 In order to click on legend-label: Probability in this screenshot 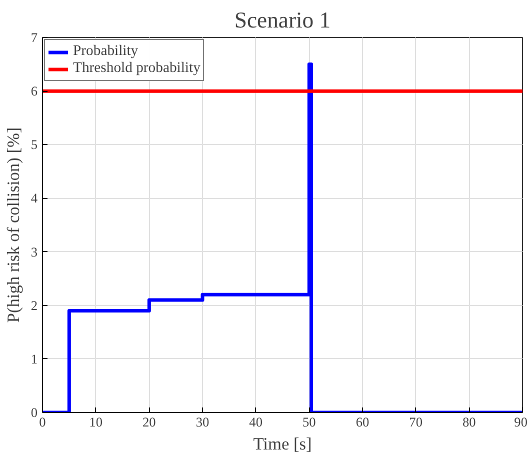, I will do `click(105, 51)`.